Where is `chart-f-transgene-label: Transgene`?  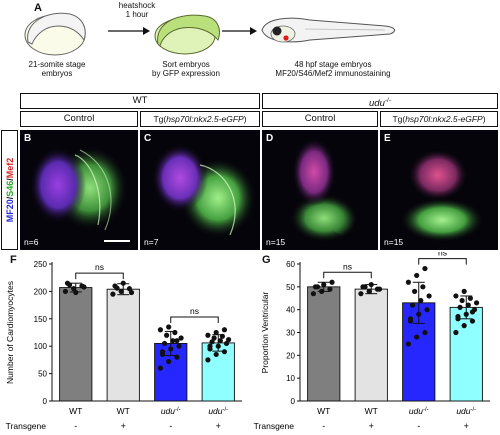 chart-f-transgene-label: Transgene is located at coordinates (26, 426).